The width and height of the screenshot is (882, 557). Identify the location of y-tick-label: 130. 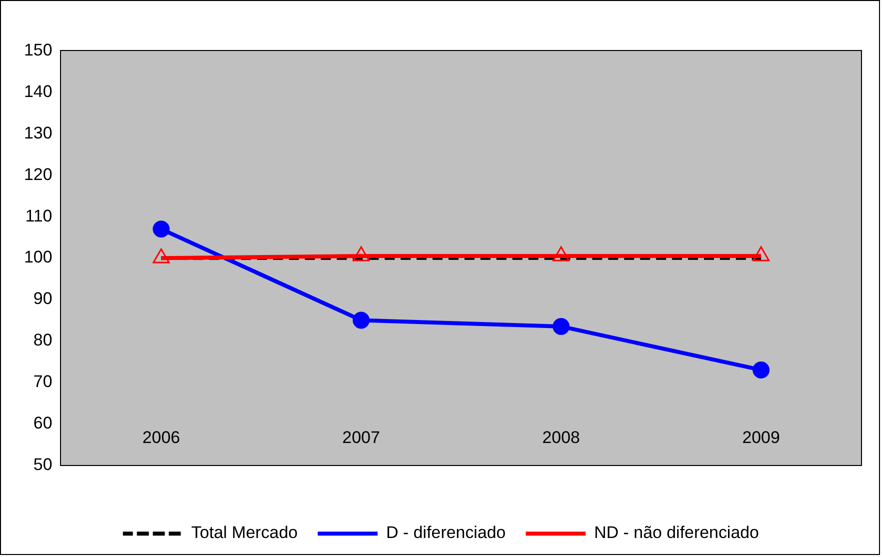
(38, 132).